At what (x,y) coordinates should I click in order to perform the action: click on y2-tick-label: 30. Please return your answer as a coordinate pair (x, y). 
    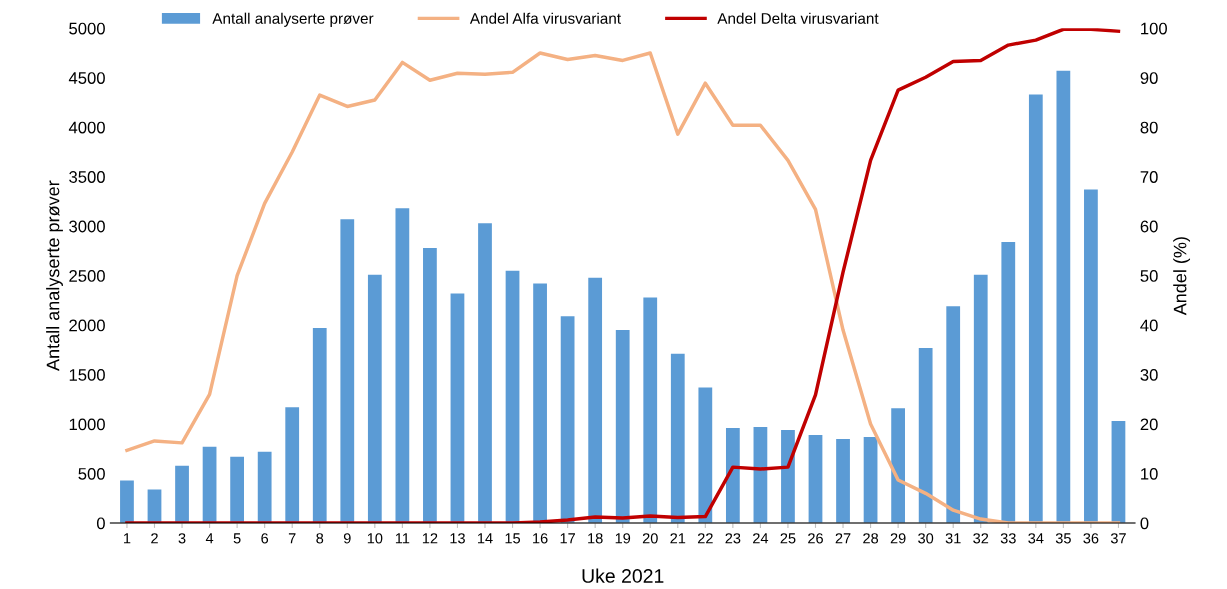
    Looking at the image, I should click on (1149, 375).